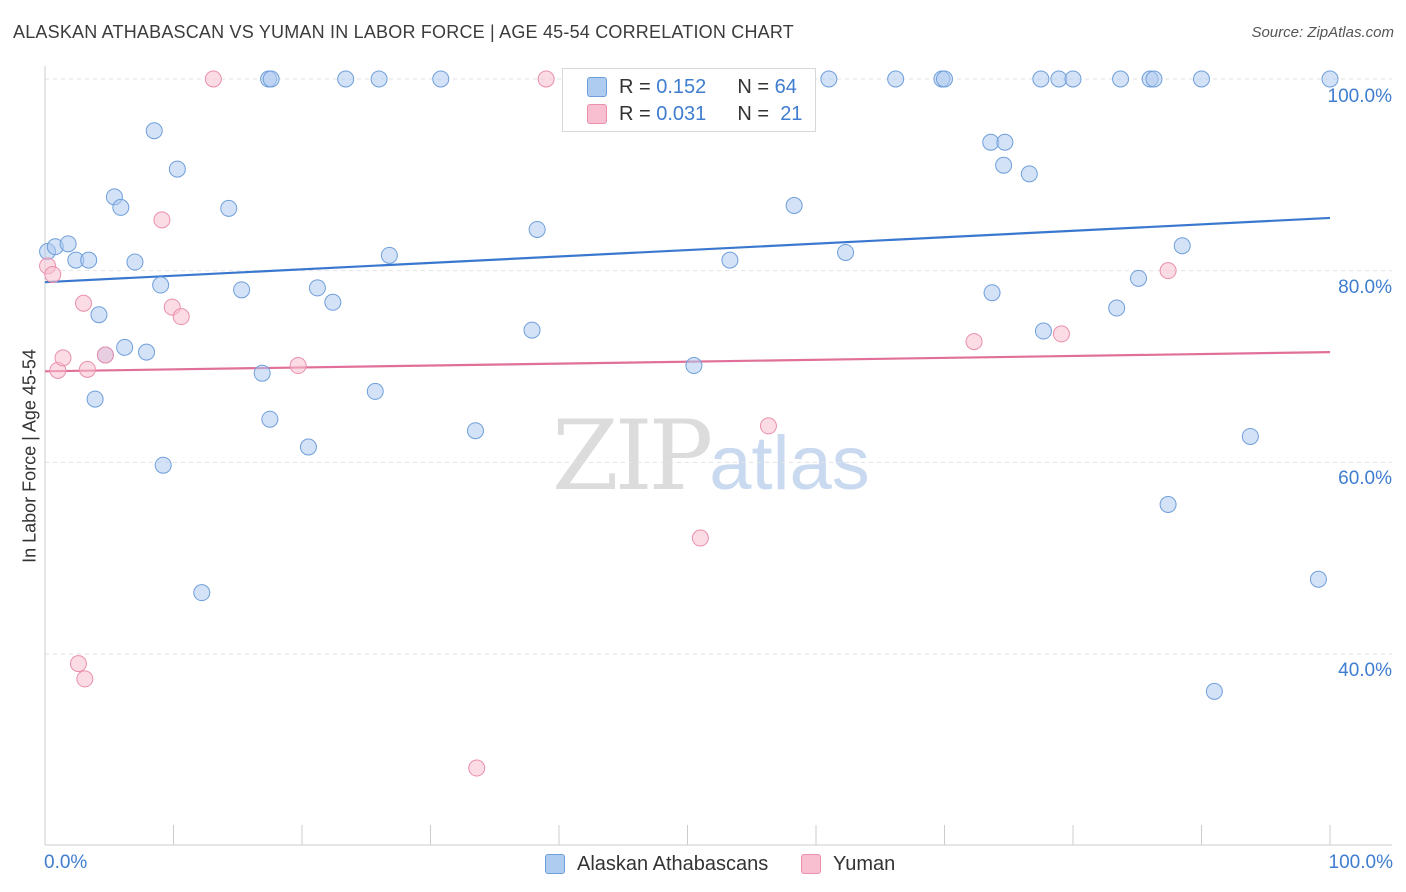 Image resolution: width=1406 pixels, height=892 pixels. Describe the element at coordinates (687, 250) in the screenshot. I see `blue-trend-line` at that location.